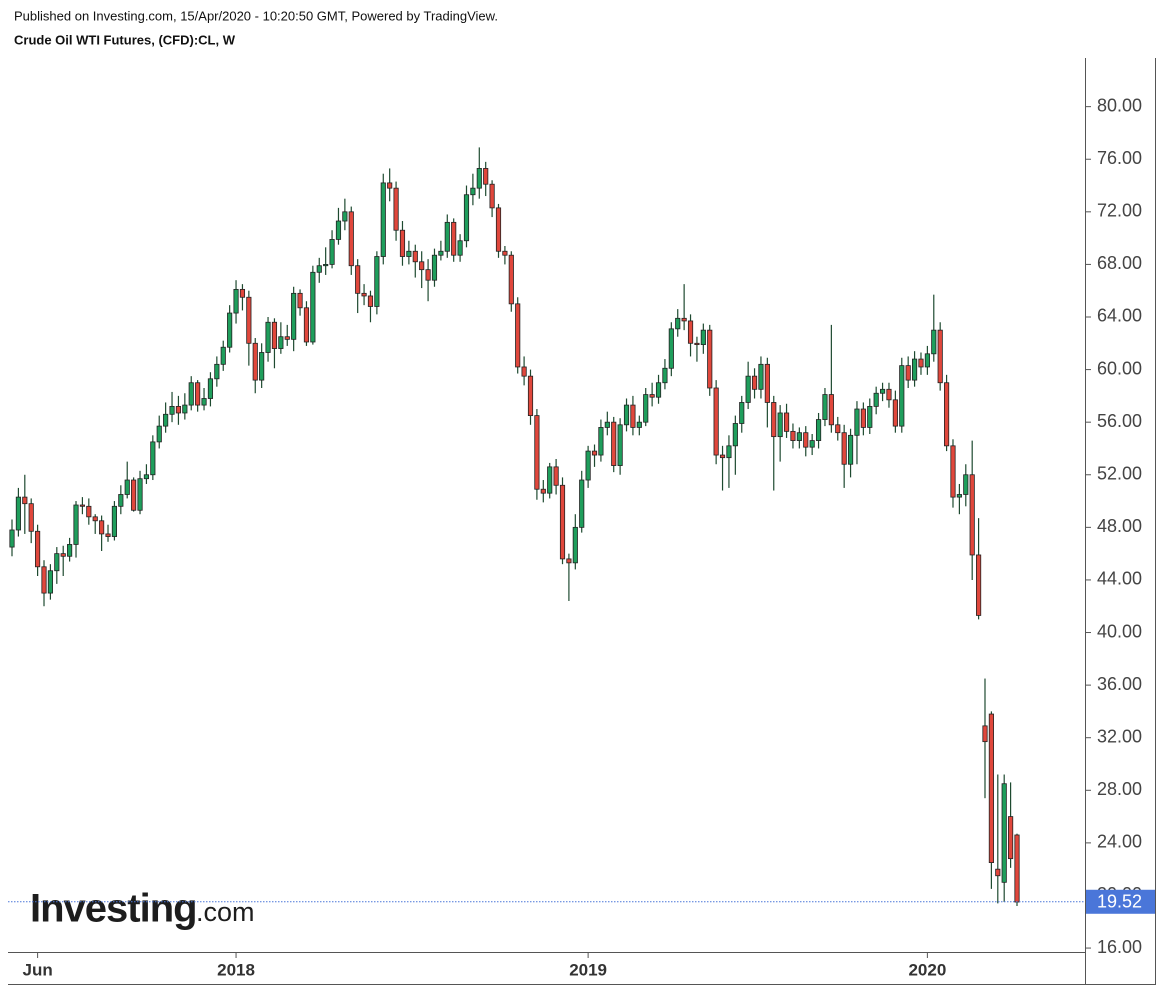 The width and height of the screenshot is (1162, 996). What do you see at coordinates (113, 909) in the screenshot?
I see `logo-brand: Investing` at bounding box center [113, 909].